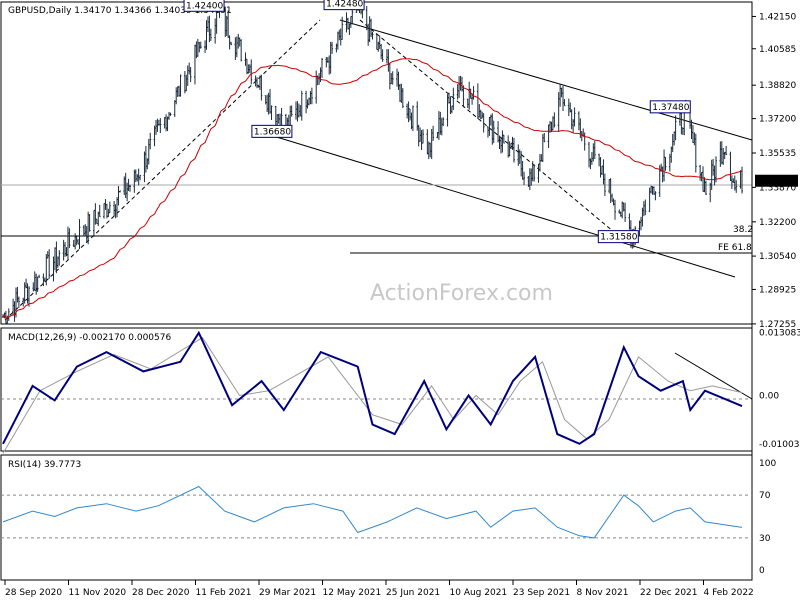 The width and height of the screenshot is (800, 604). I want to click on trendline-channel-top, so click(546, 80).